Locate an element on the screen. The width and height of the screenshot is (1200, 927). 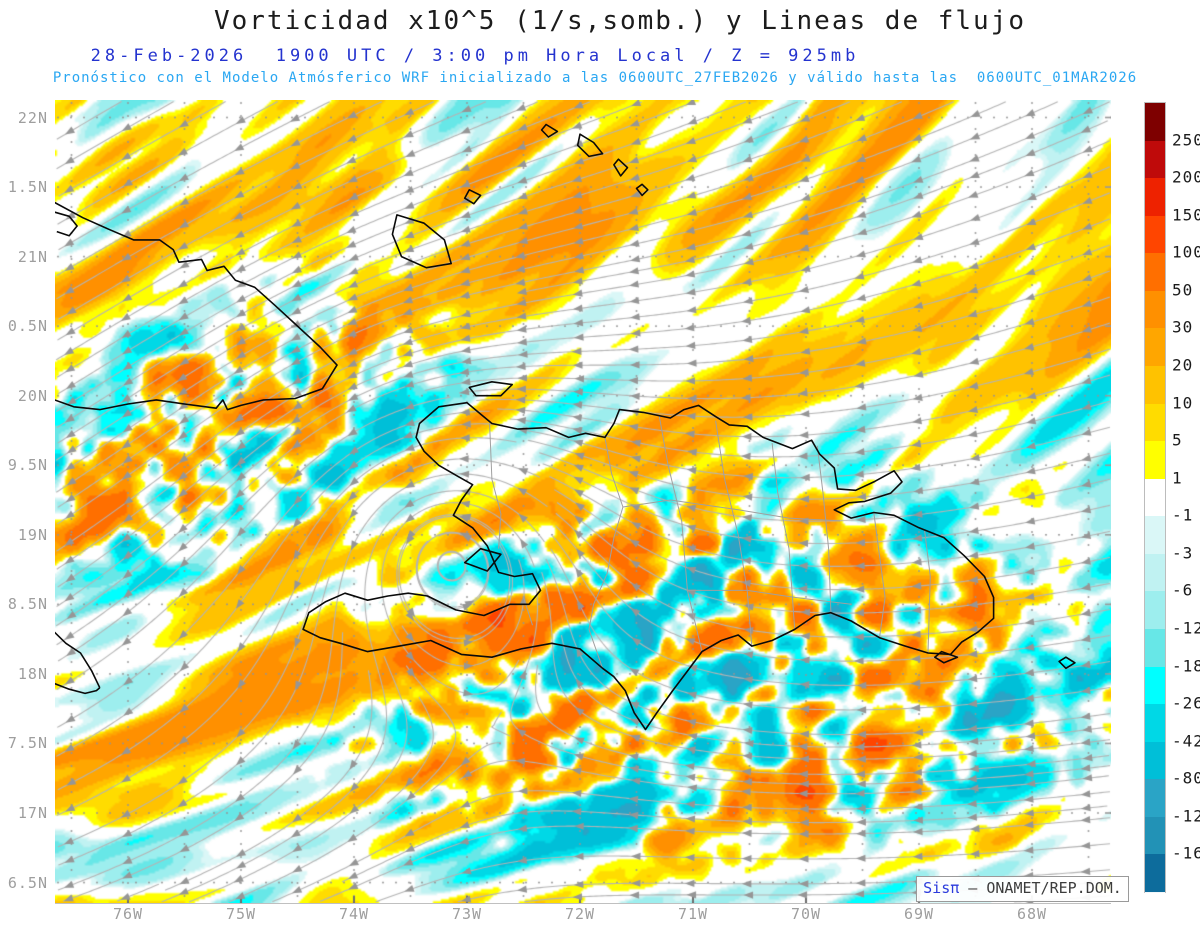
colorbar-tick-label: 20 is located at coordinates (1183, 365).